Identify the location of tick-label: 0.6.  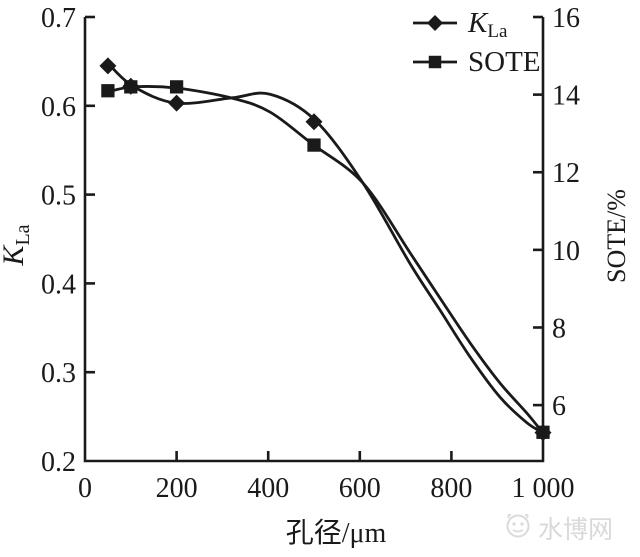
(58, 107).